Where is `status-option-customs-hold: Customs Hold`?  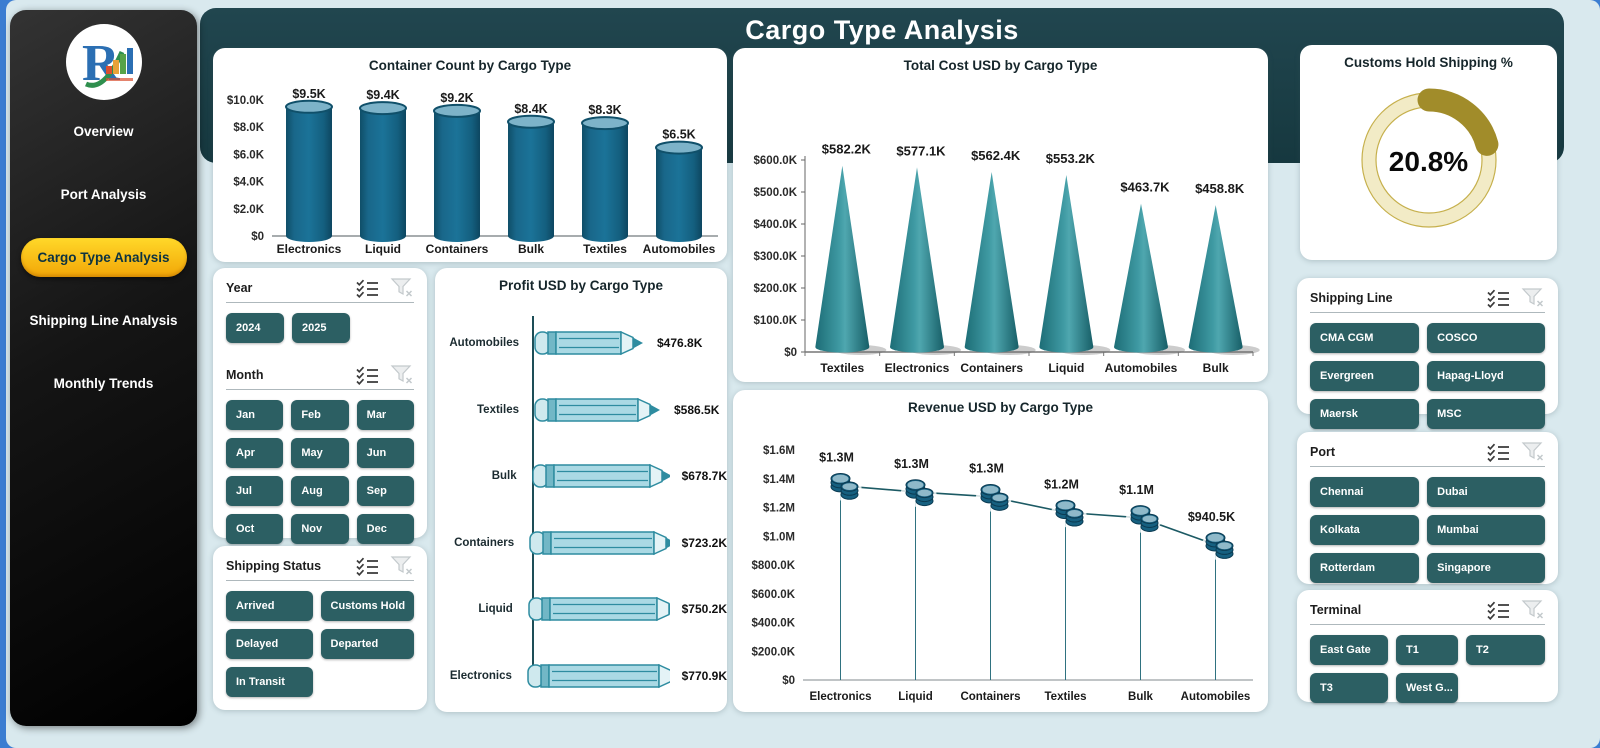 status-option-customs-hold: Customs Hold is located at coordinates (367, 606).